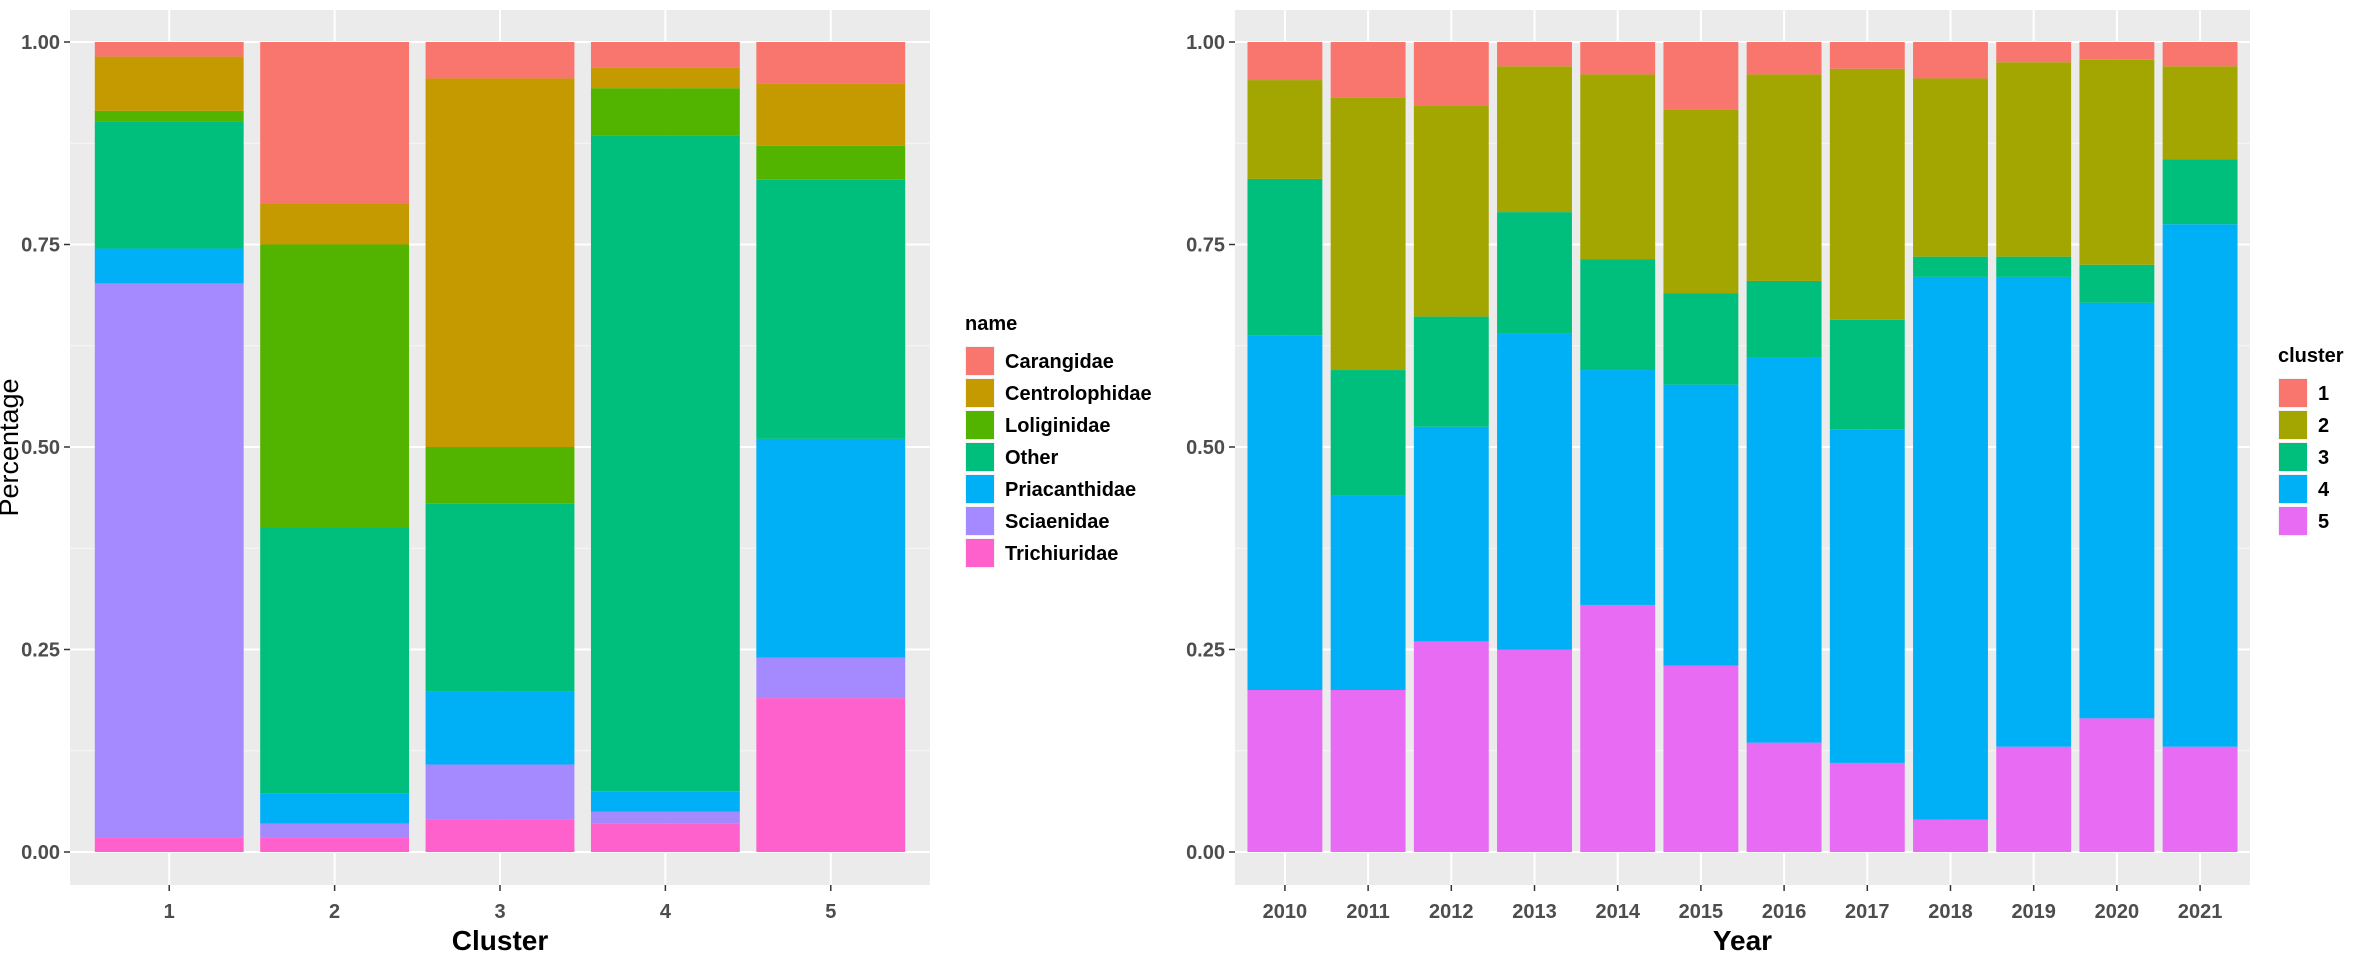  Describe the element at coordinates (2034, 799) in the screenshot. I see `bar-segment-5-2019` at that location.